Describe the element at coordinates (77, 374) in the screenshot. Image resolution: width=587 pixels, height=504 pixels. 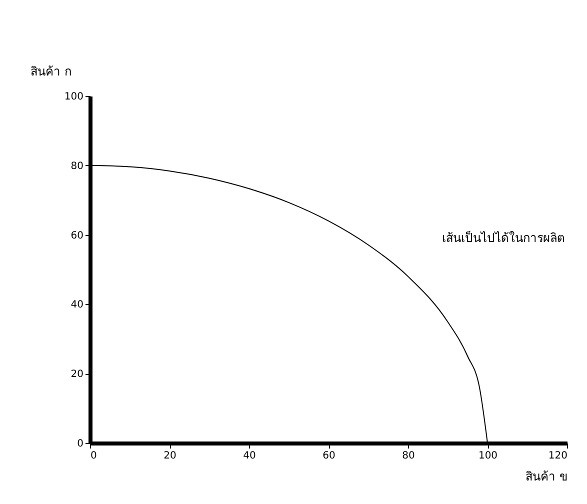
I see `y-tick-label: 20` at that location.